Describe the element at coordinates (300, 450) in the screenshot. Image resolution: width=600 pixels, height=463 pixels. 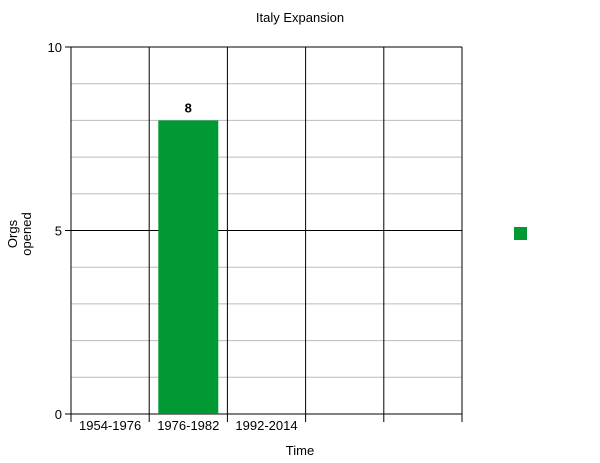
I see `x-axis-label: Time` at that location.